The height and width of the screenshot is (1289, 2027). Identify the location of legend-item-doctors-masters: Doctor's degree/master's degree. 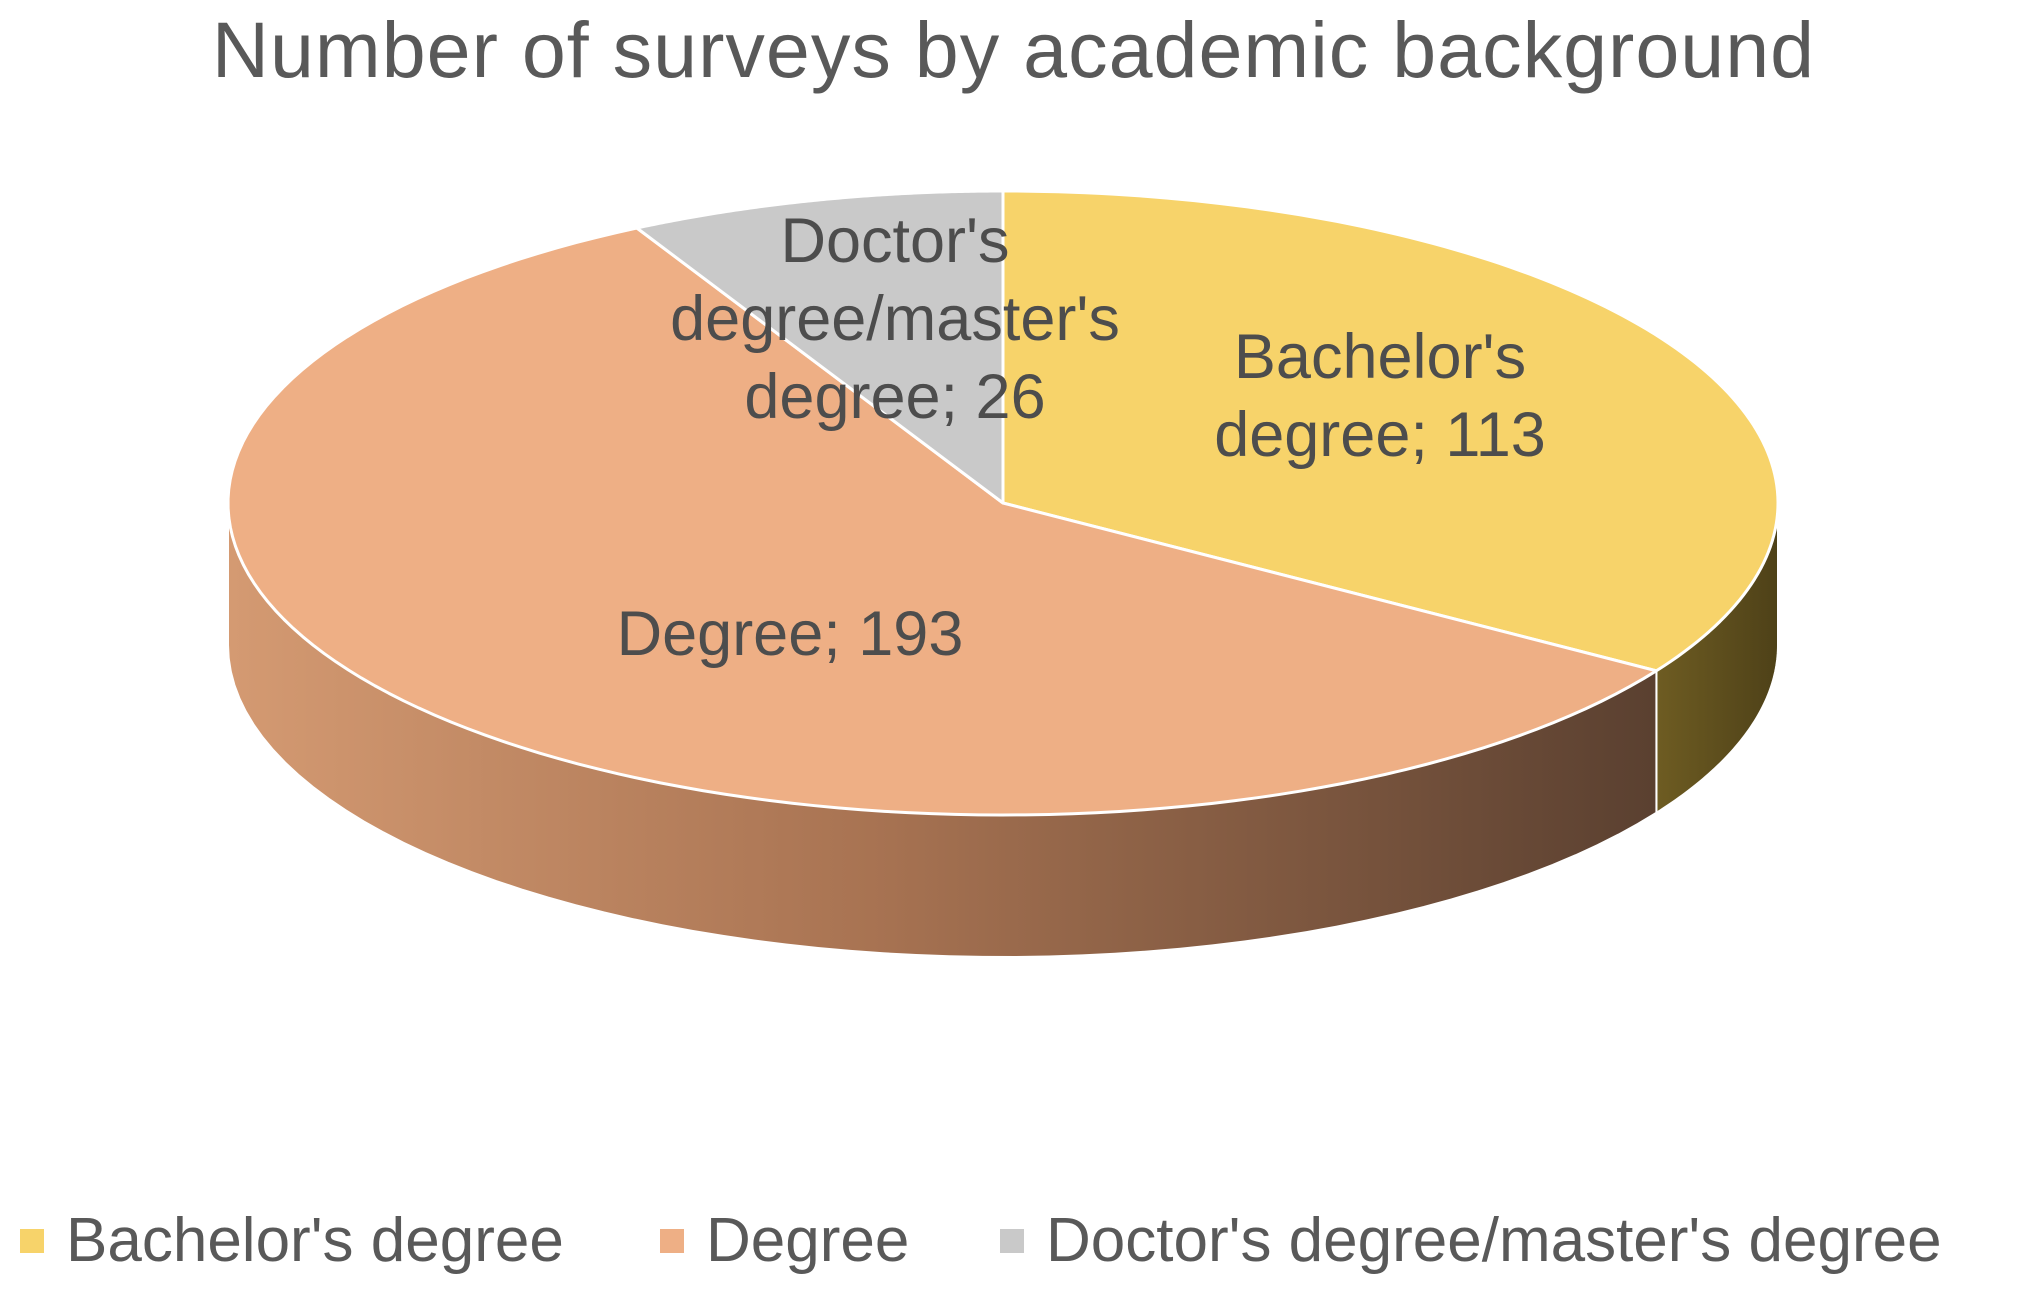
(1471, 1240).